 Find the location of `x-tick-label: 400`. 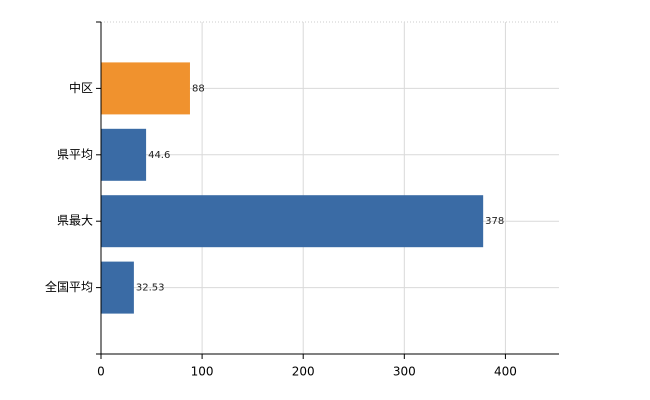

x-tick-label: 400 is located at coordinates (505, 372).